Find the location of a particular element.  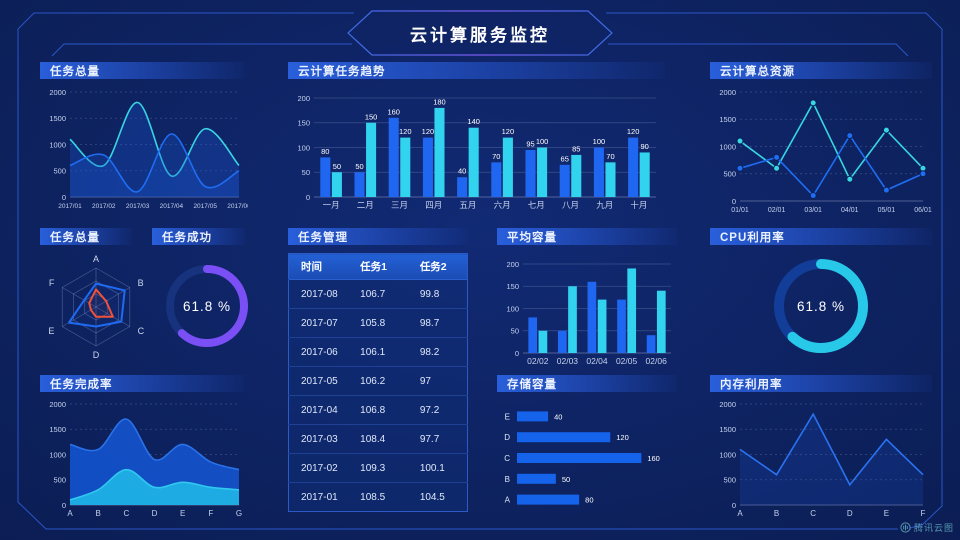

panel-title-task-success: 任务成功 is located at coordinates (198, 236).